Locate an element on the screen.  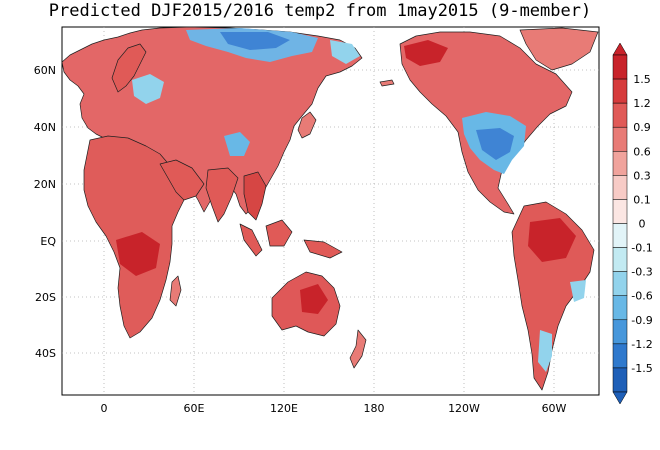
new-zealand-landmass is located at coordinates (358, 349).